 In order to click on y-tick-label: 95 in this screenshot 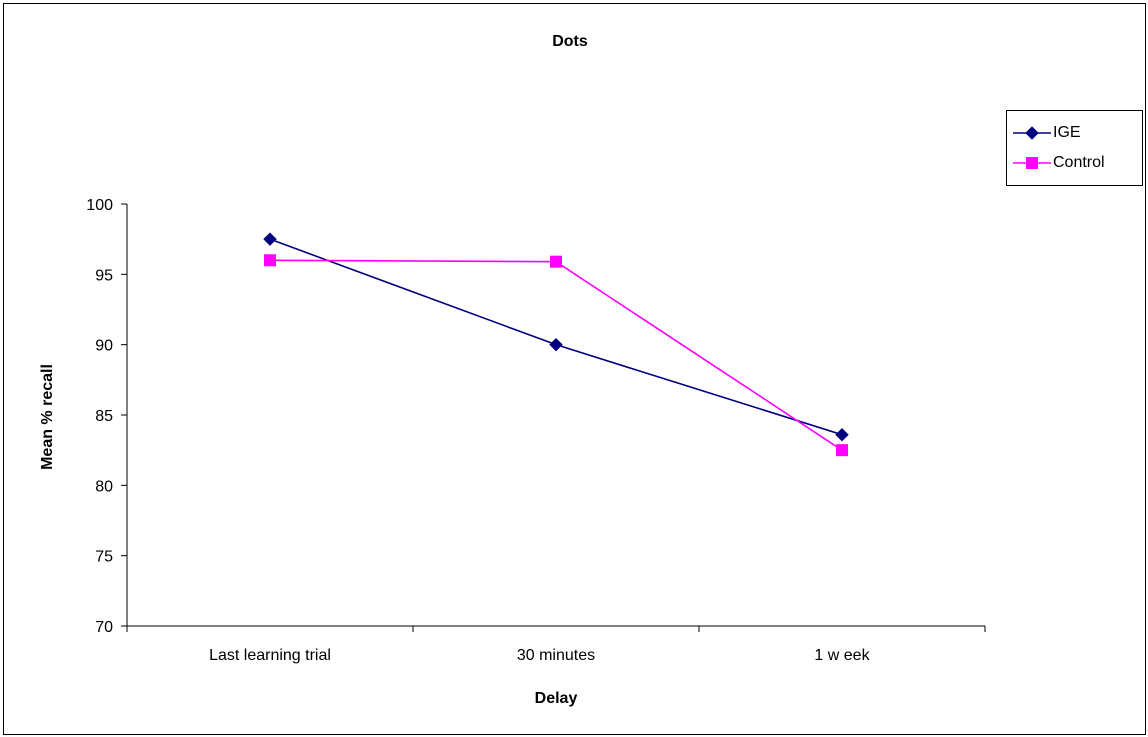, I will do `click(104, 275)`.